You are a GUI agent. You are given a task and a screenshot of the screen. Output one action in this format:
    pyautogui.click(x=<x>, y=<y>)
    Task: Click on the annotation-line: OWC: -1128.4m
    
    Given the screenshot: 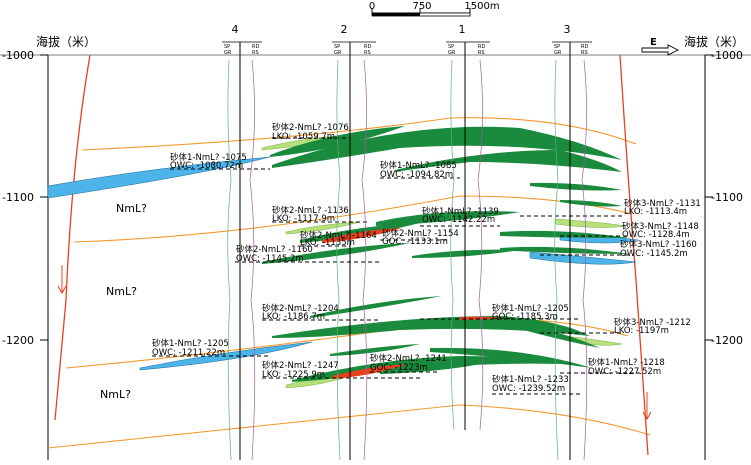 What is the action you would take?
    pyautogui.click(x=656, y=235)
    